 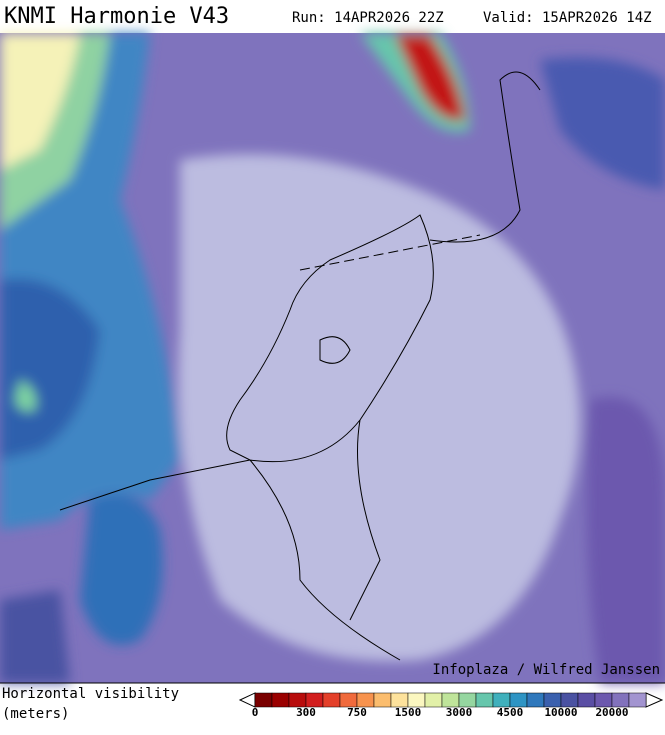 What do you see at coordinates (368, 18) in the screenshot?
I see `run-time: Run: 14APR2026 22Z` at bounding box center [368, 18].